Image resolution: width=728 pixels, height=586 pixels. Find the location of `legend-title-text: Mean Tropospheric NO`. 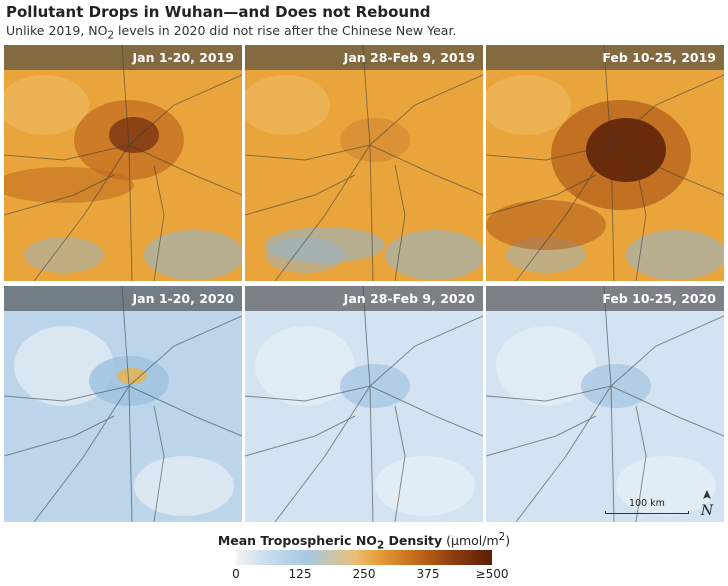

legend-title-text: Mean Tropospheric NO is located at coordinates (297, 541).